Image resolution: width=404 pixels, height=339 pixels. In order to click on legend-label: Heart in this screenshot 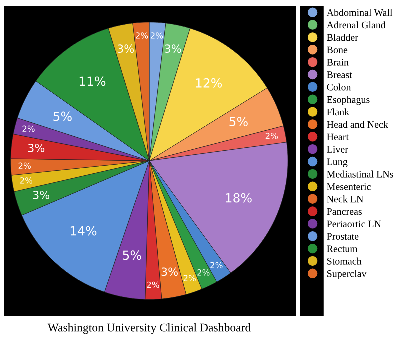, I will do `click(338, 137)`.